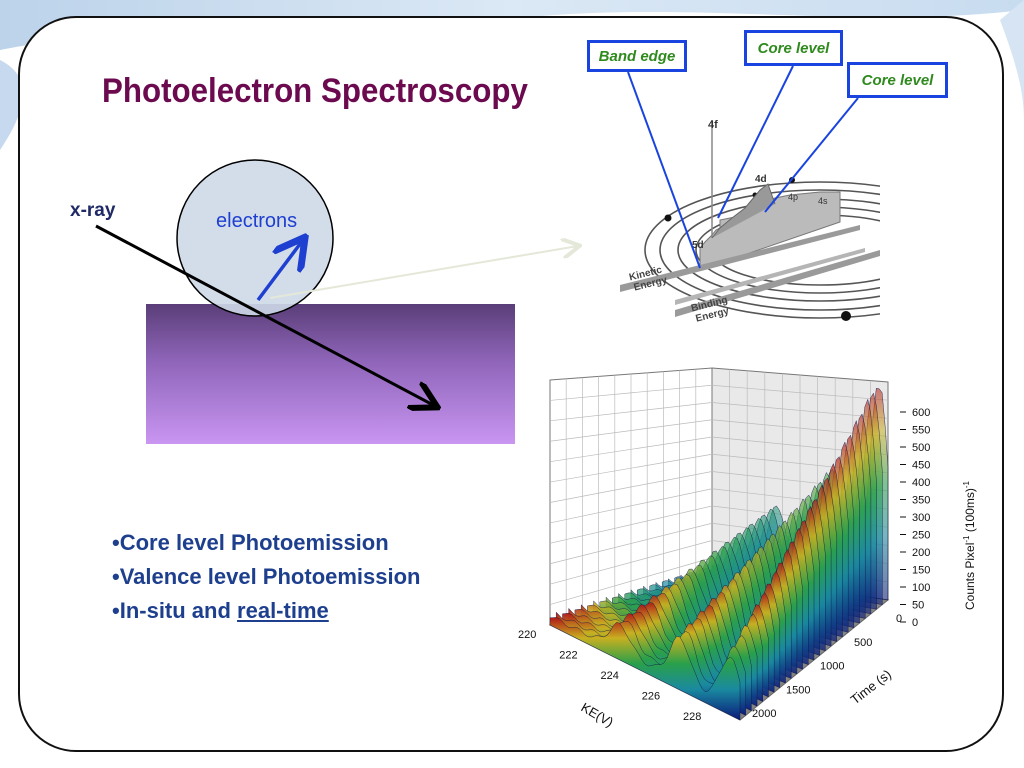 The height and width of the screenshot is (768, 1024). Describe the element at coordinates (798, 690) in the screenshot. I see `y-tick-label: 1500` at that location.